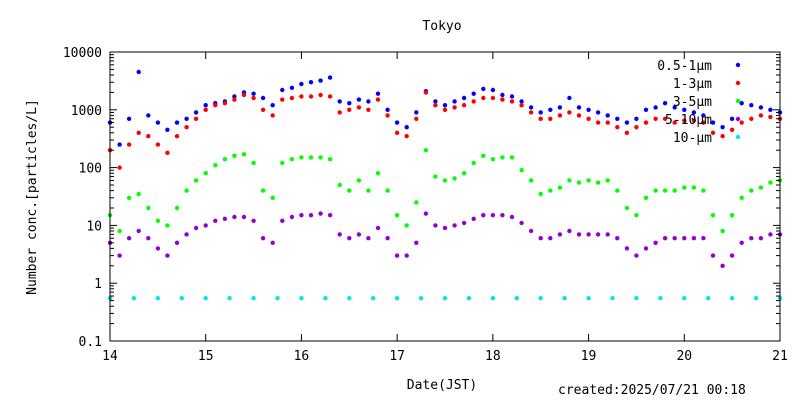 This screenshot has height=400, width=800. I want to click on x-tick-label: 15, so click(206, 356).